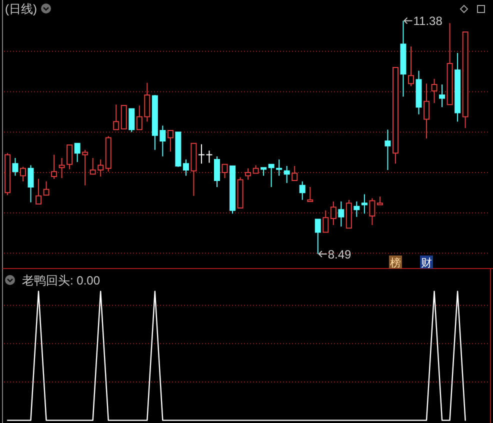  Describe the element at coordinates (395, 264) in the screenshot. I see `annotation: 榜` at that location.